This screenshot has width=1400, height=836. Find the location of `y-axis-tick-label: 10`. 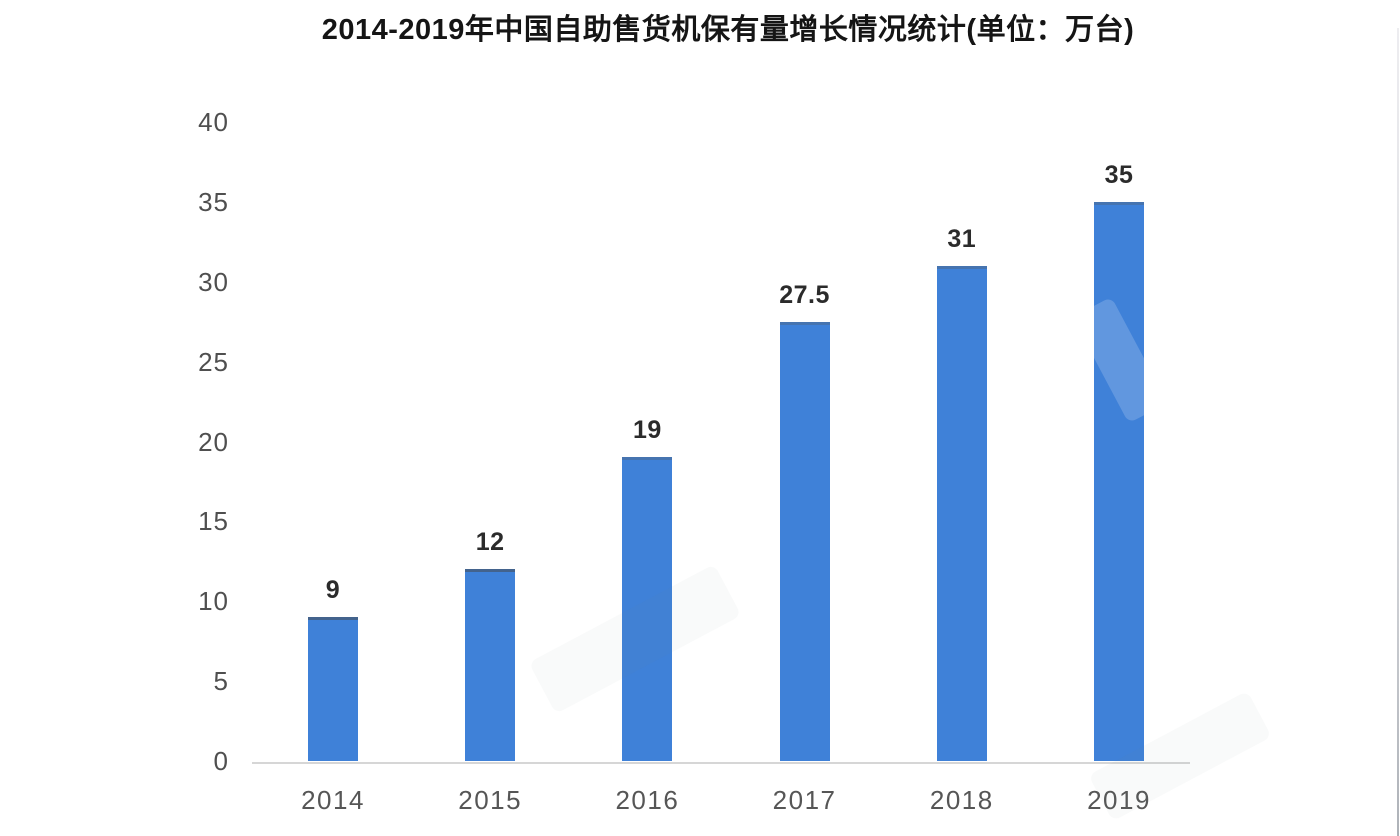

y-axis-tick-label: 10 is located at coordinates (213, 601).